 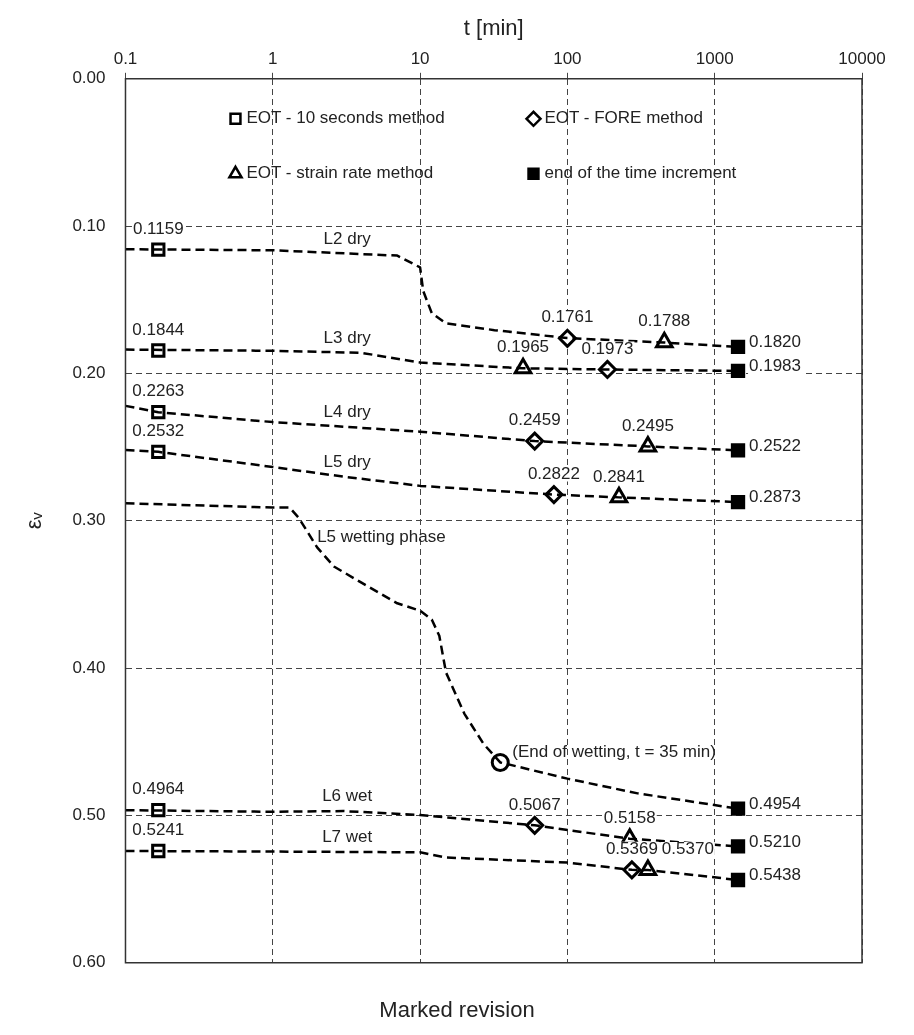 I want to click on series-label: L4 dry, so click(x=347, y=412).